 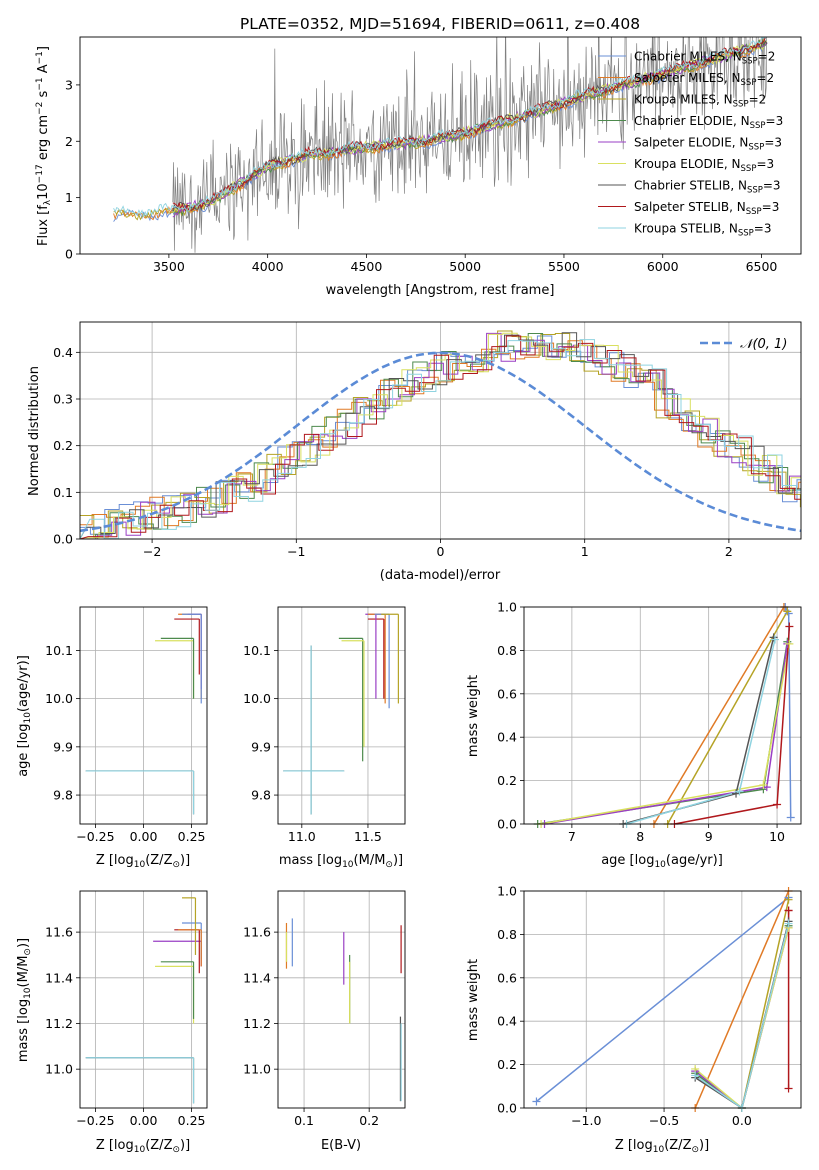 I want to click on age_vs_Z-frame, so click(x=143, y=715).